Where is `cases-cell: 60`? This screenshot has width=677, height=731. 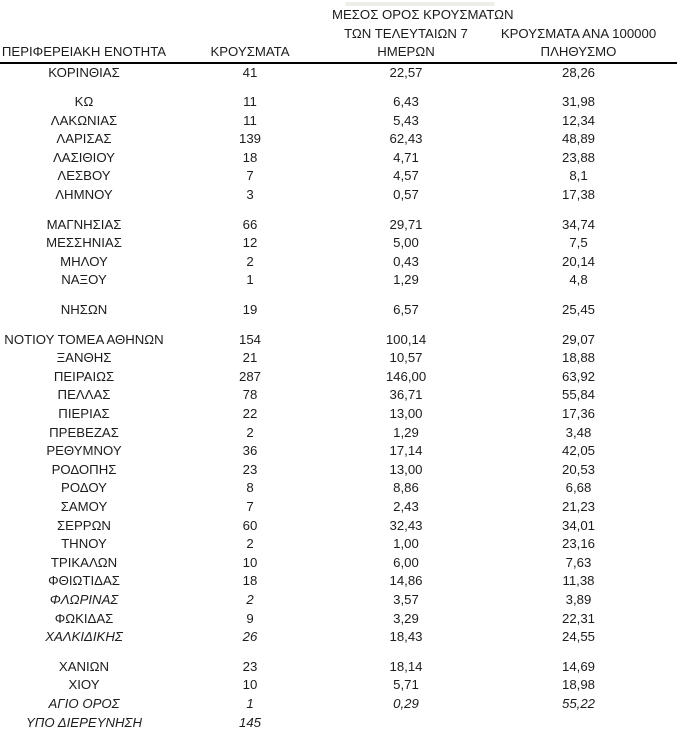
cases-cell: 60 is located at coordinates (250, 525).